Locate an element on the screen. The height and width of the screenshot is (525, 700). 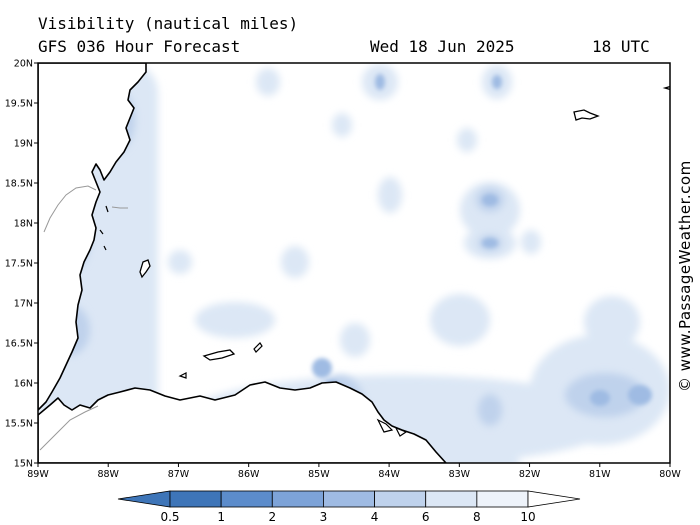
x-tick-label: 83W is located at coordinates (460, 474).